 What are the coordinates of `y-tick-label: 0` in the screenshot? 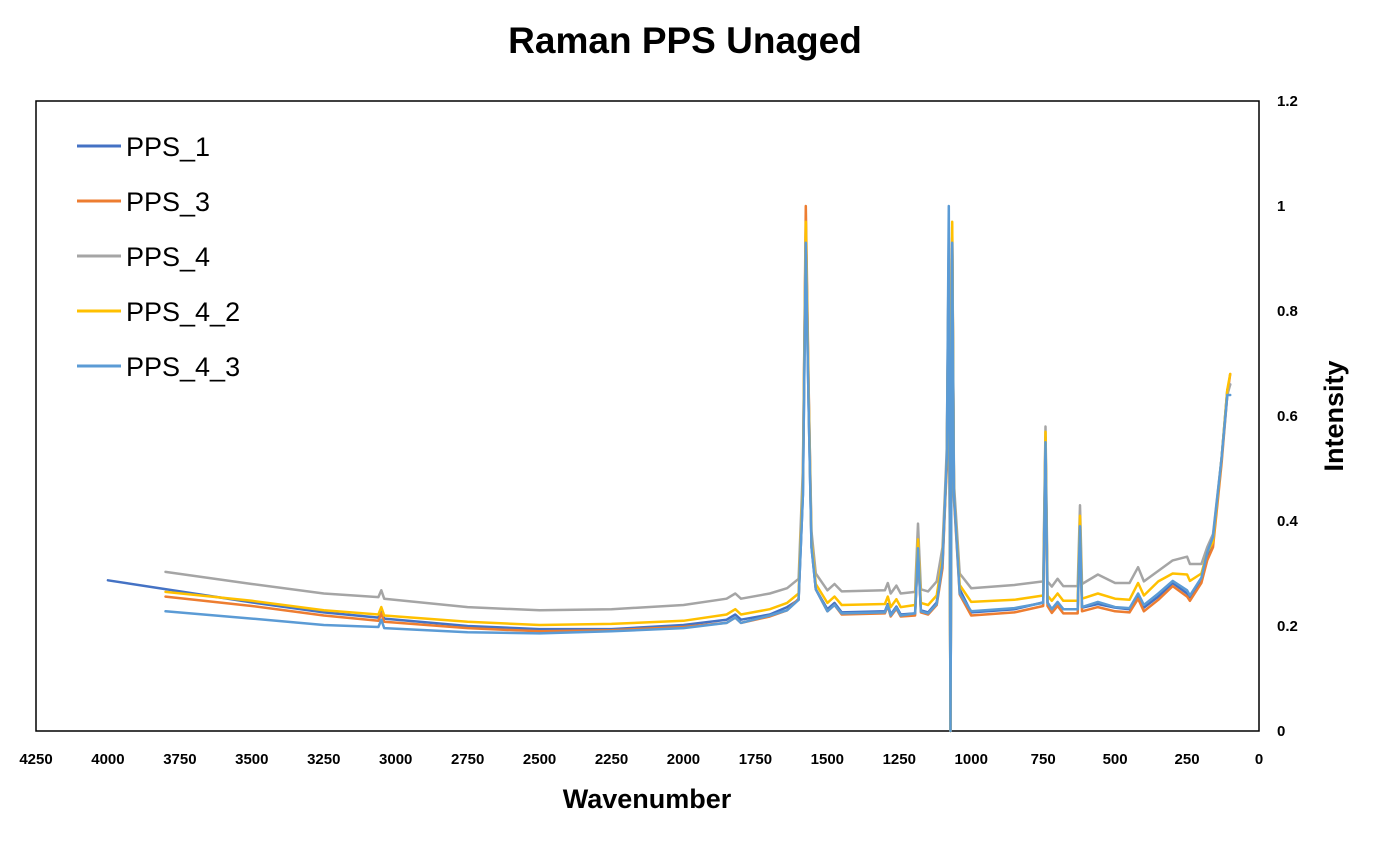 It's located at (1281, 731).